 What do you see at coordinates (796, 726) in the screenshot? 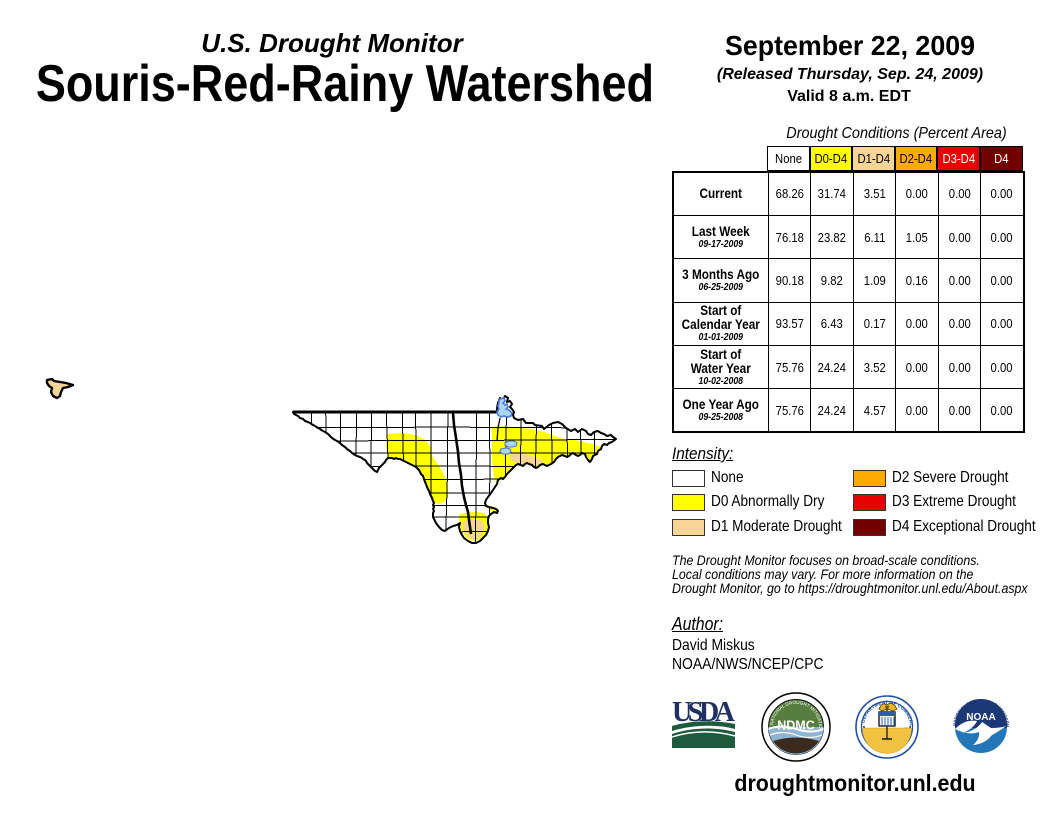
I see `svg-text: NDMC` at bounding box center [796, 726].